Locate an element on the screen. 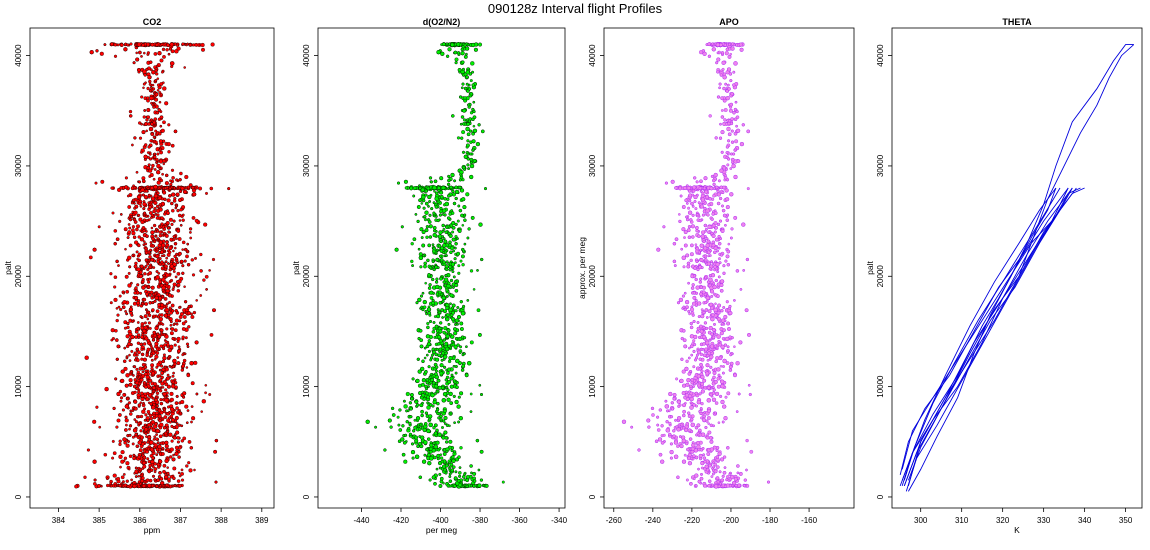 The width and height of the screenshot is (1150, 550). d-o2-n2-x-tick-label: -360 is located at coordinates (520, 520).